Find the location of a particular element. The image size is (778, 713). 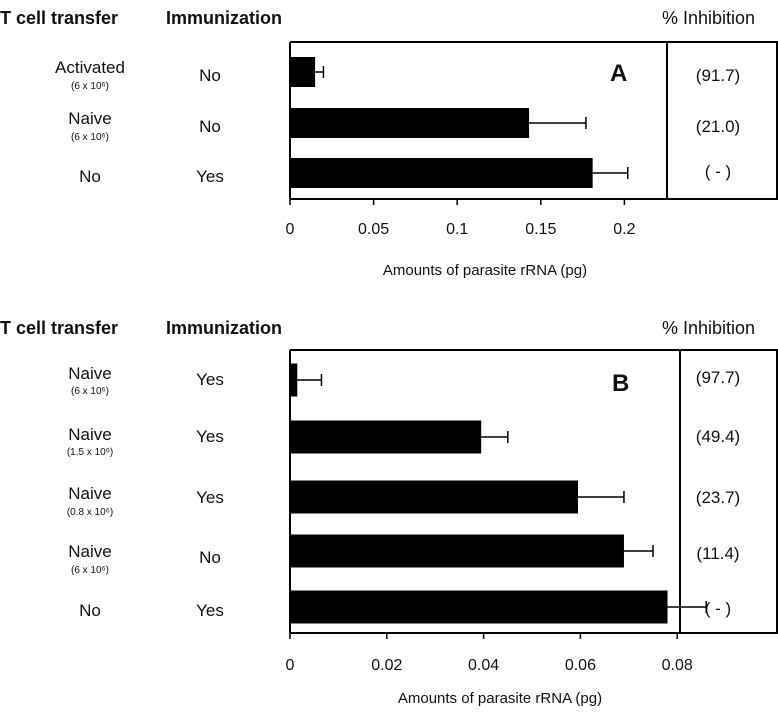

panel-b-x-tick-label: 0.06 is located at coordinates (580, 665).